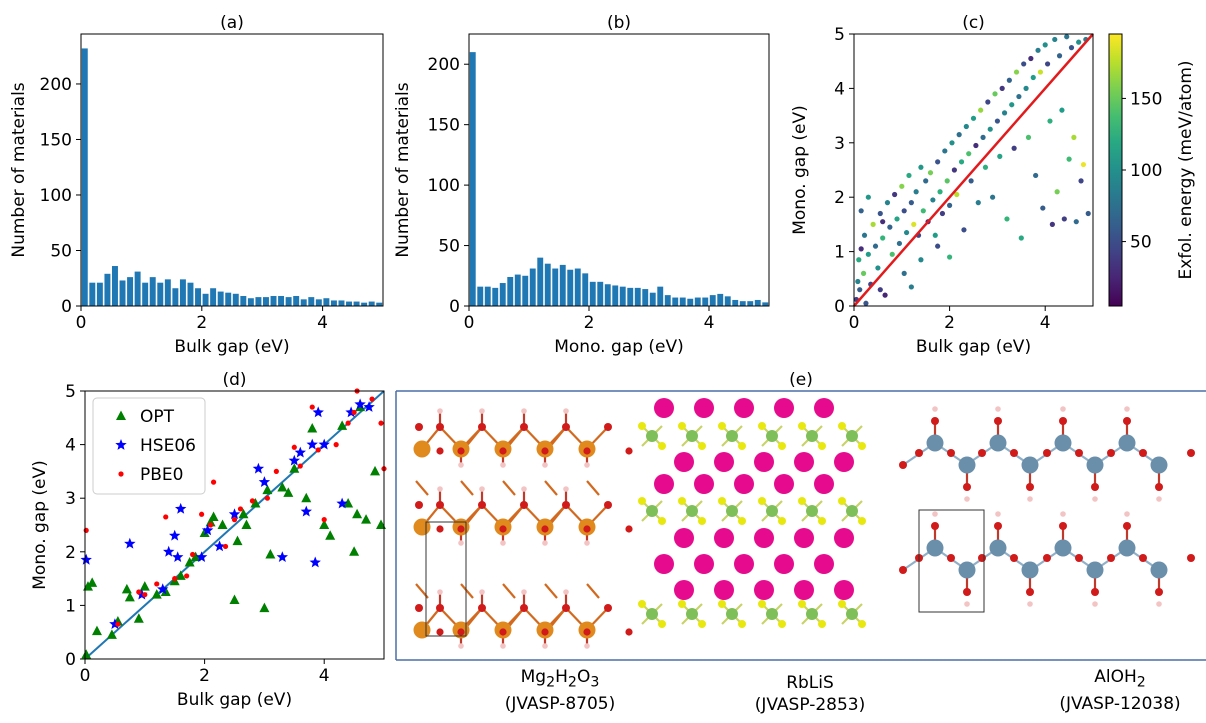 The image size is (1206, 723). Describe the element at coordinates (40, 525) in the screenshot. I see `y-axis-label: Mono. gap (eV)` at that location.